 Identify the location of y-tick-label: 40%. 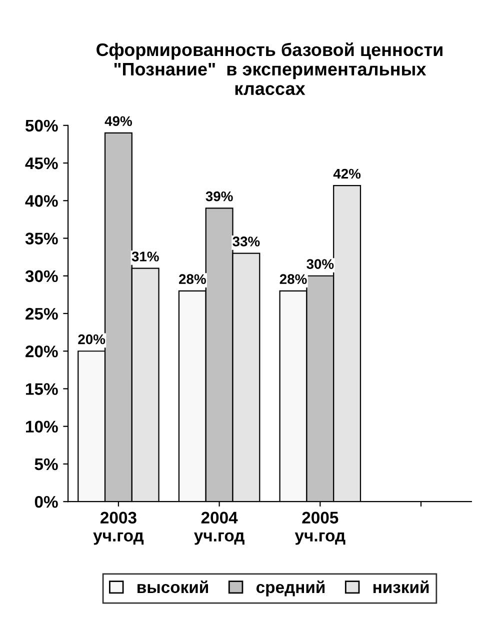
(41, 201).